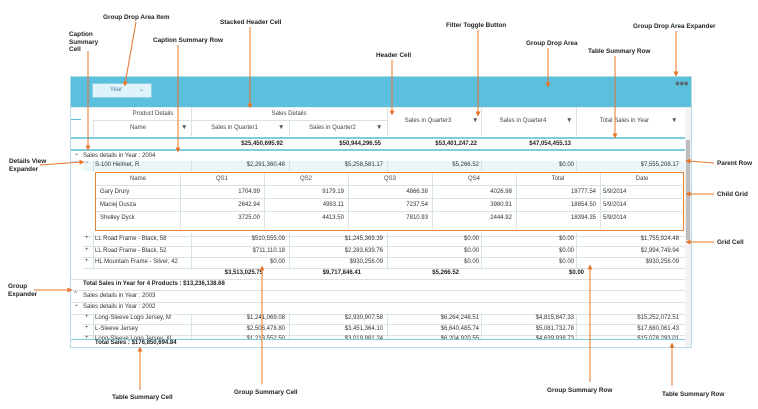 The height and width of the screenshot is (409, 758). I want to click on stacked-header-product: Product Details, so click(153, 114).